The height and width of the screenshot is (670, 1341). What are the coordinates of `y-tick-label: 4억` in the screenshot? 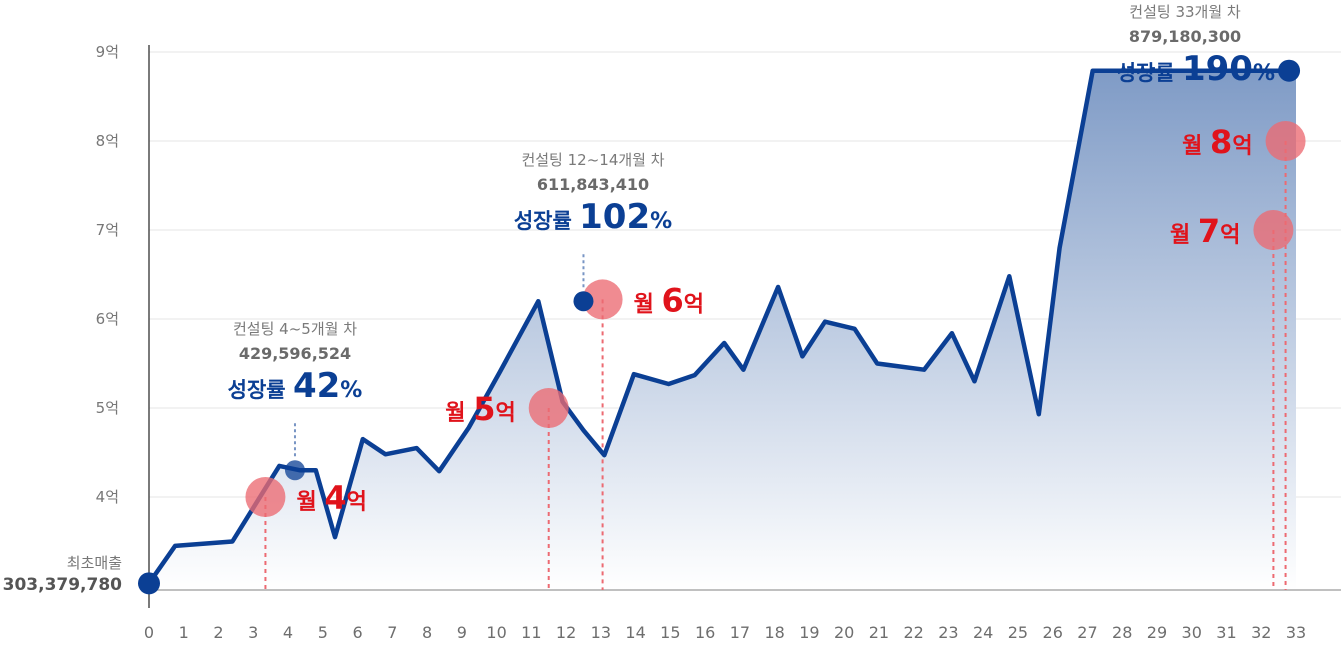 It's located at (107, 497).